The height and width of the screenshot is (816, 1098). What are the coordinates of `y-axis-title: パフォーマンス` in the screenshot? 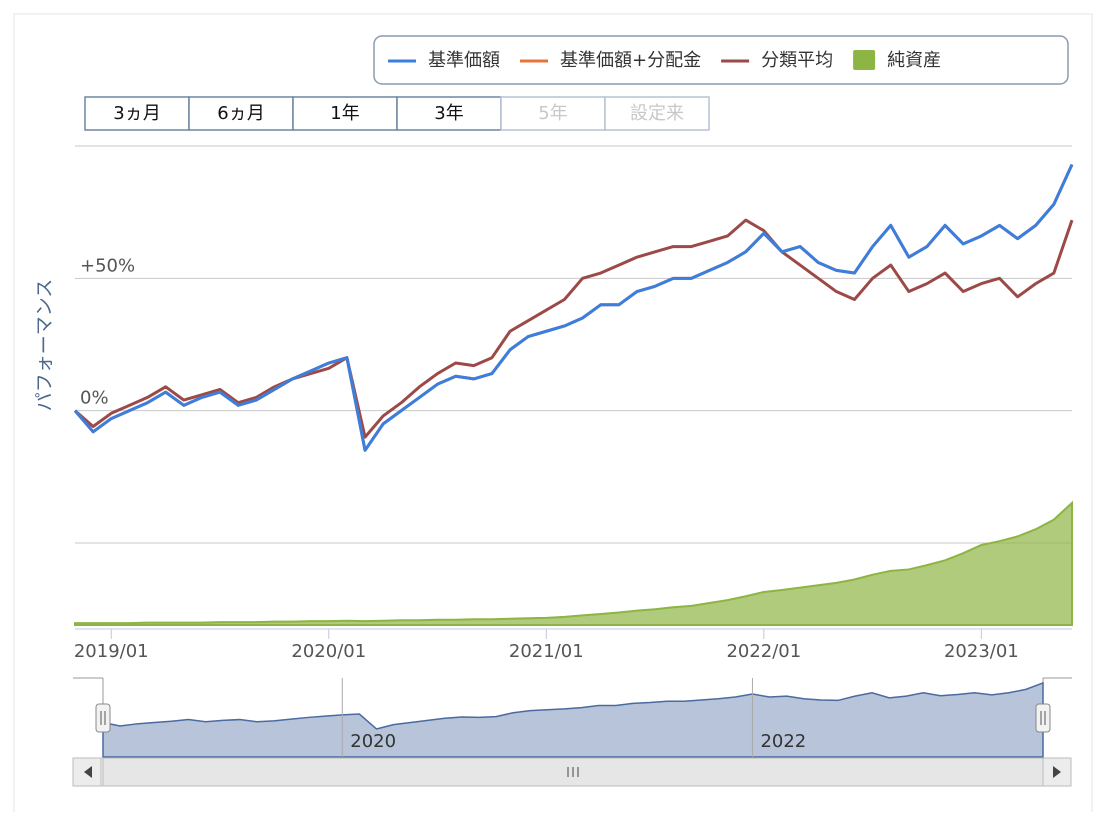 It's located at (45, 345).